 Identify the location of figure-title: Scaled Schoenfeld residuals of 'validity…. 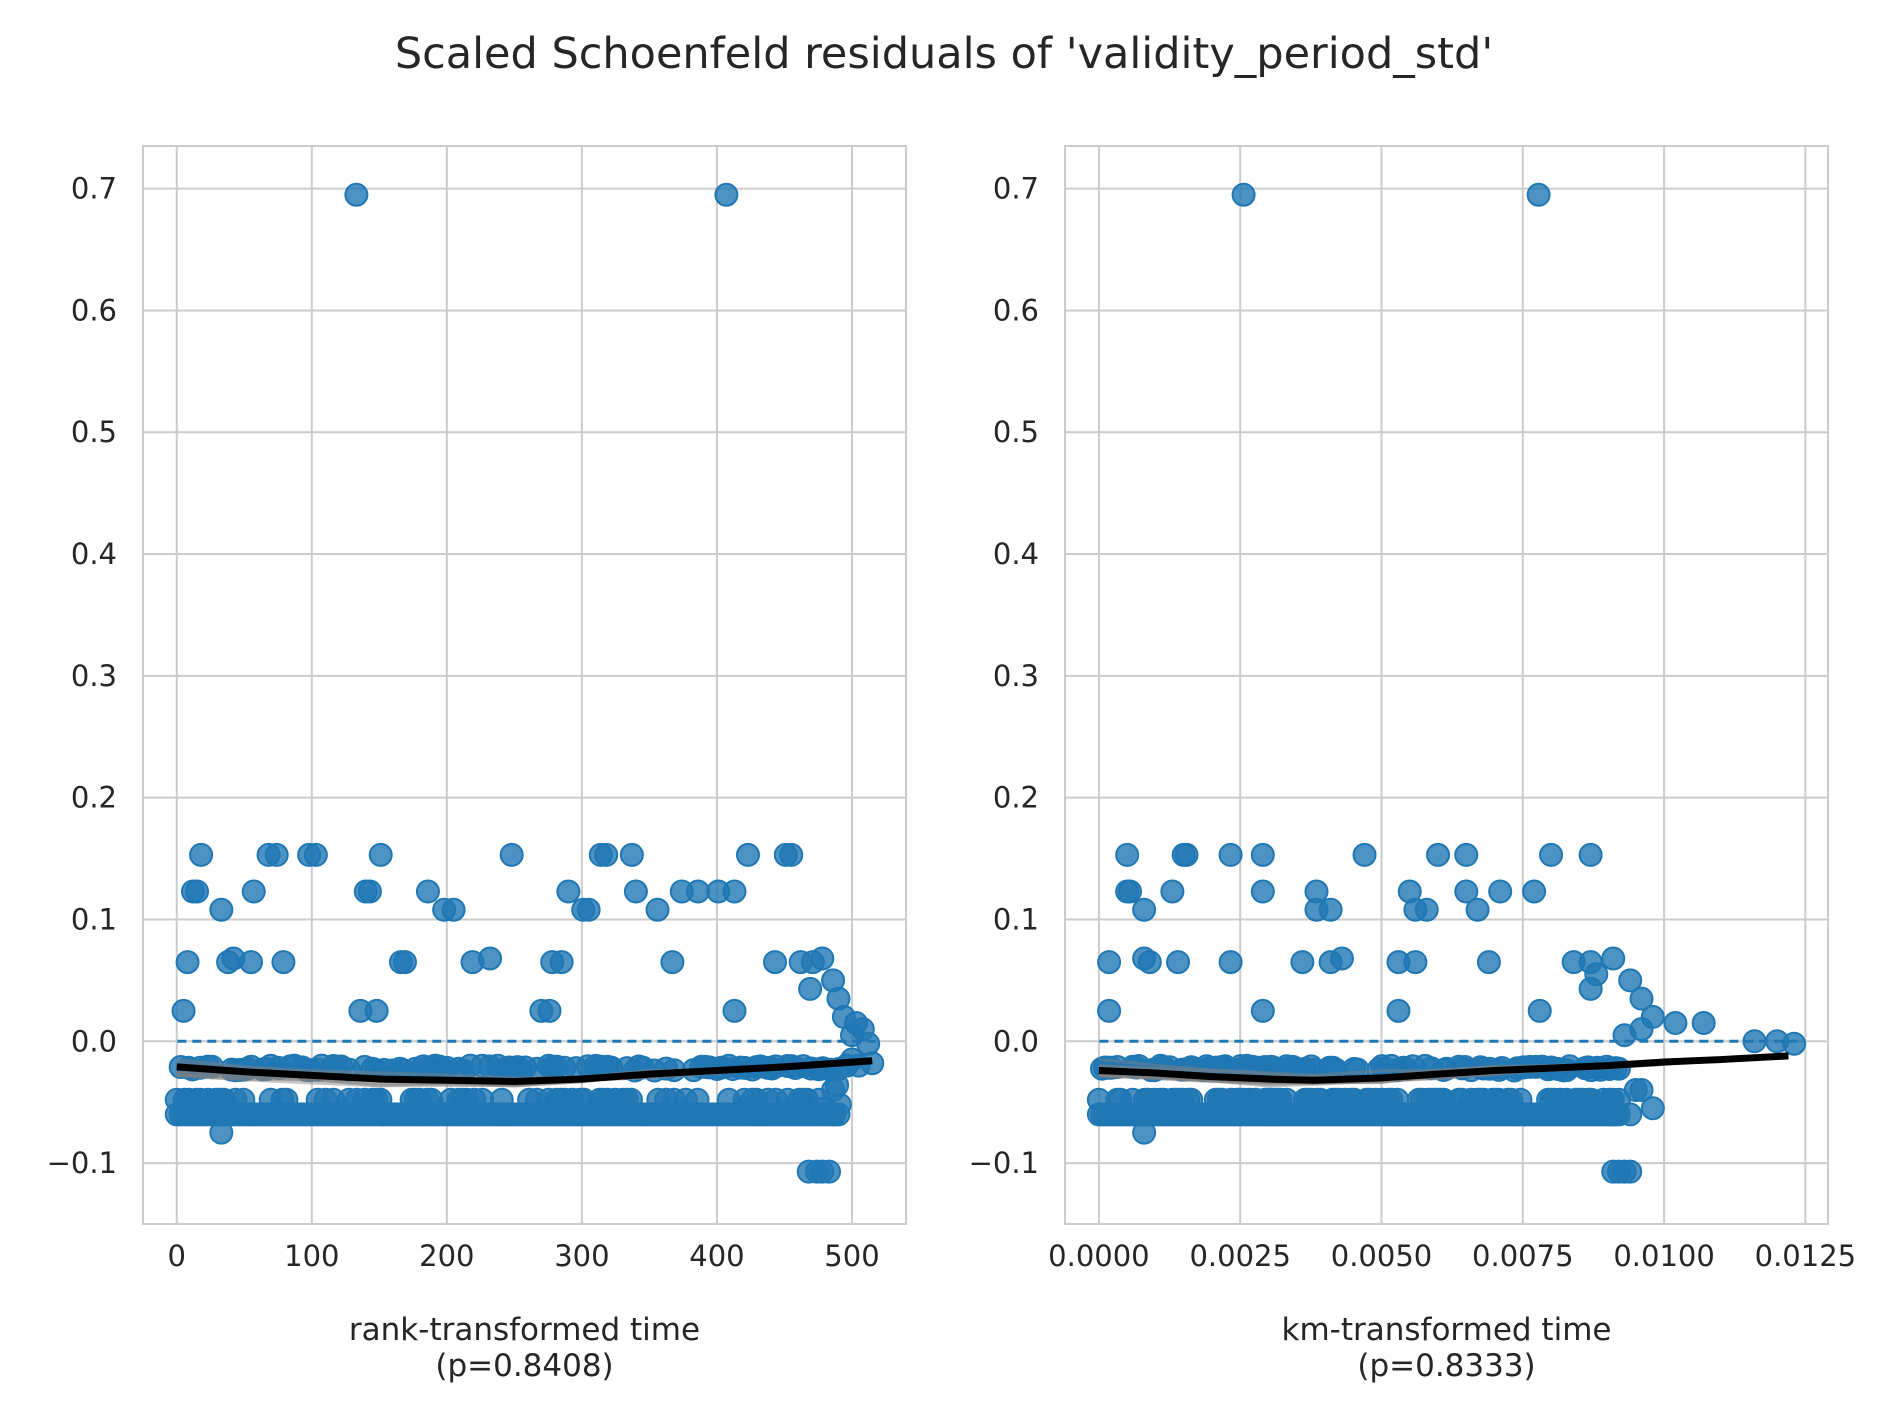
(944, 54).